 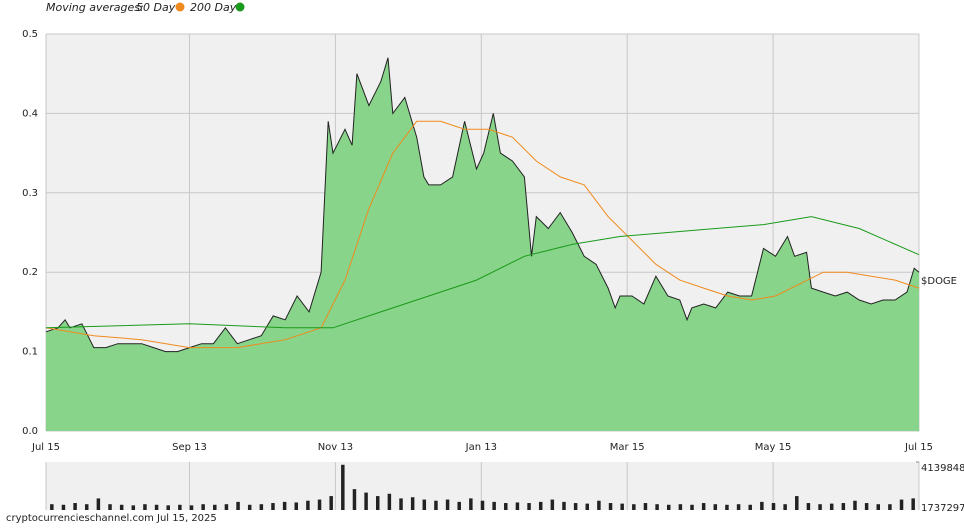 I want to click on legend-title: Moving averages:, so click(x=95, y=7).